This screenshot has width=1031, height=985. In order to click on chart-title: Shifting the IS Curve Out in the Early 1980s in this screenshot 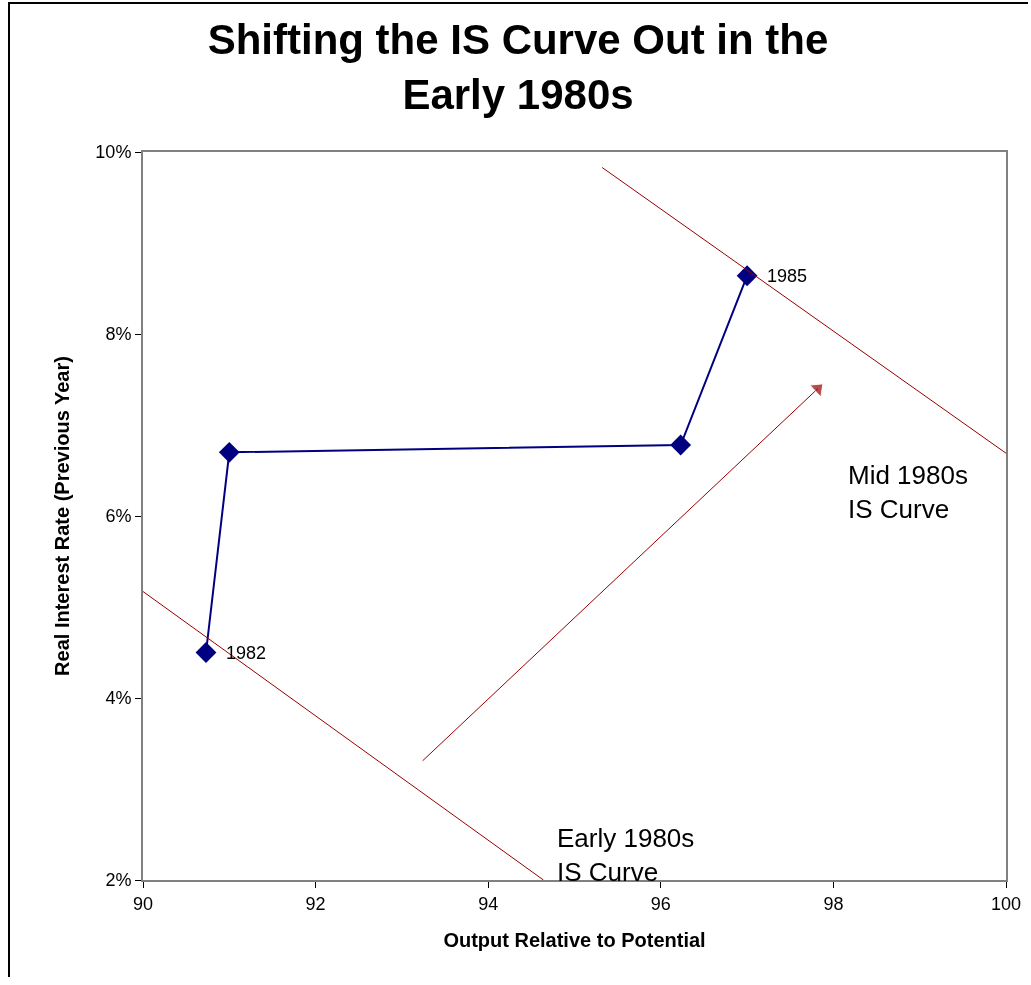, I will do `click(518, 67)`.